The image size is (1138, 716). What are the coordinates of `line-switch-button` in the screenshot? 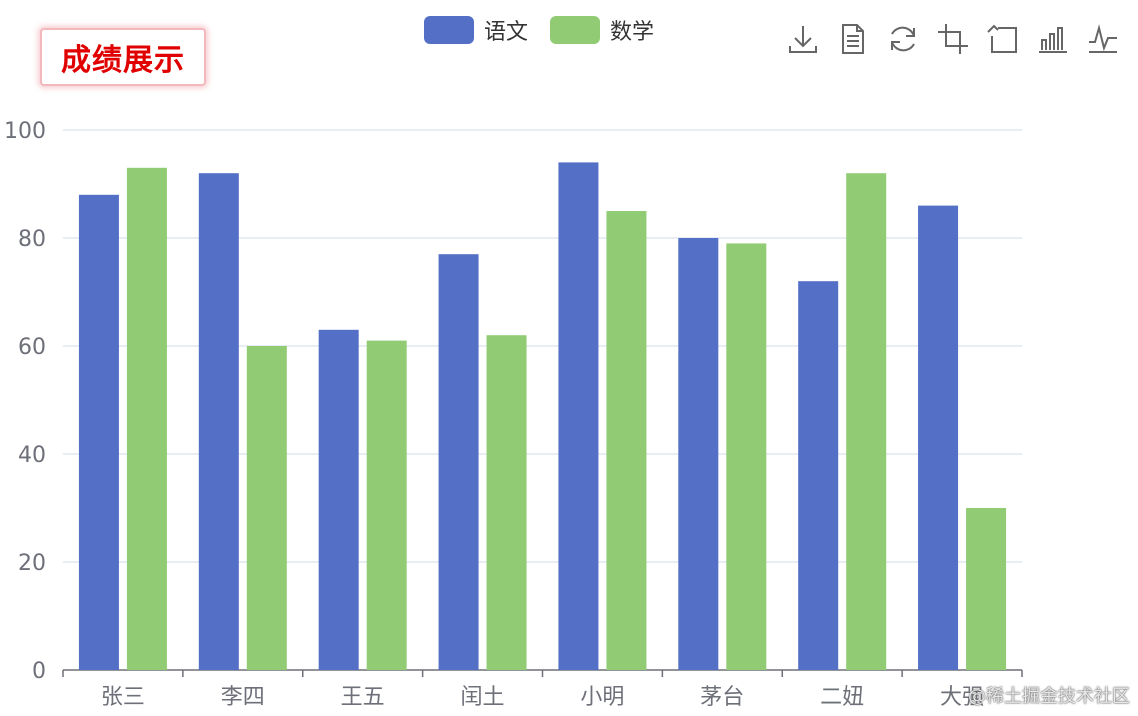 It's located at (1103, 39).